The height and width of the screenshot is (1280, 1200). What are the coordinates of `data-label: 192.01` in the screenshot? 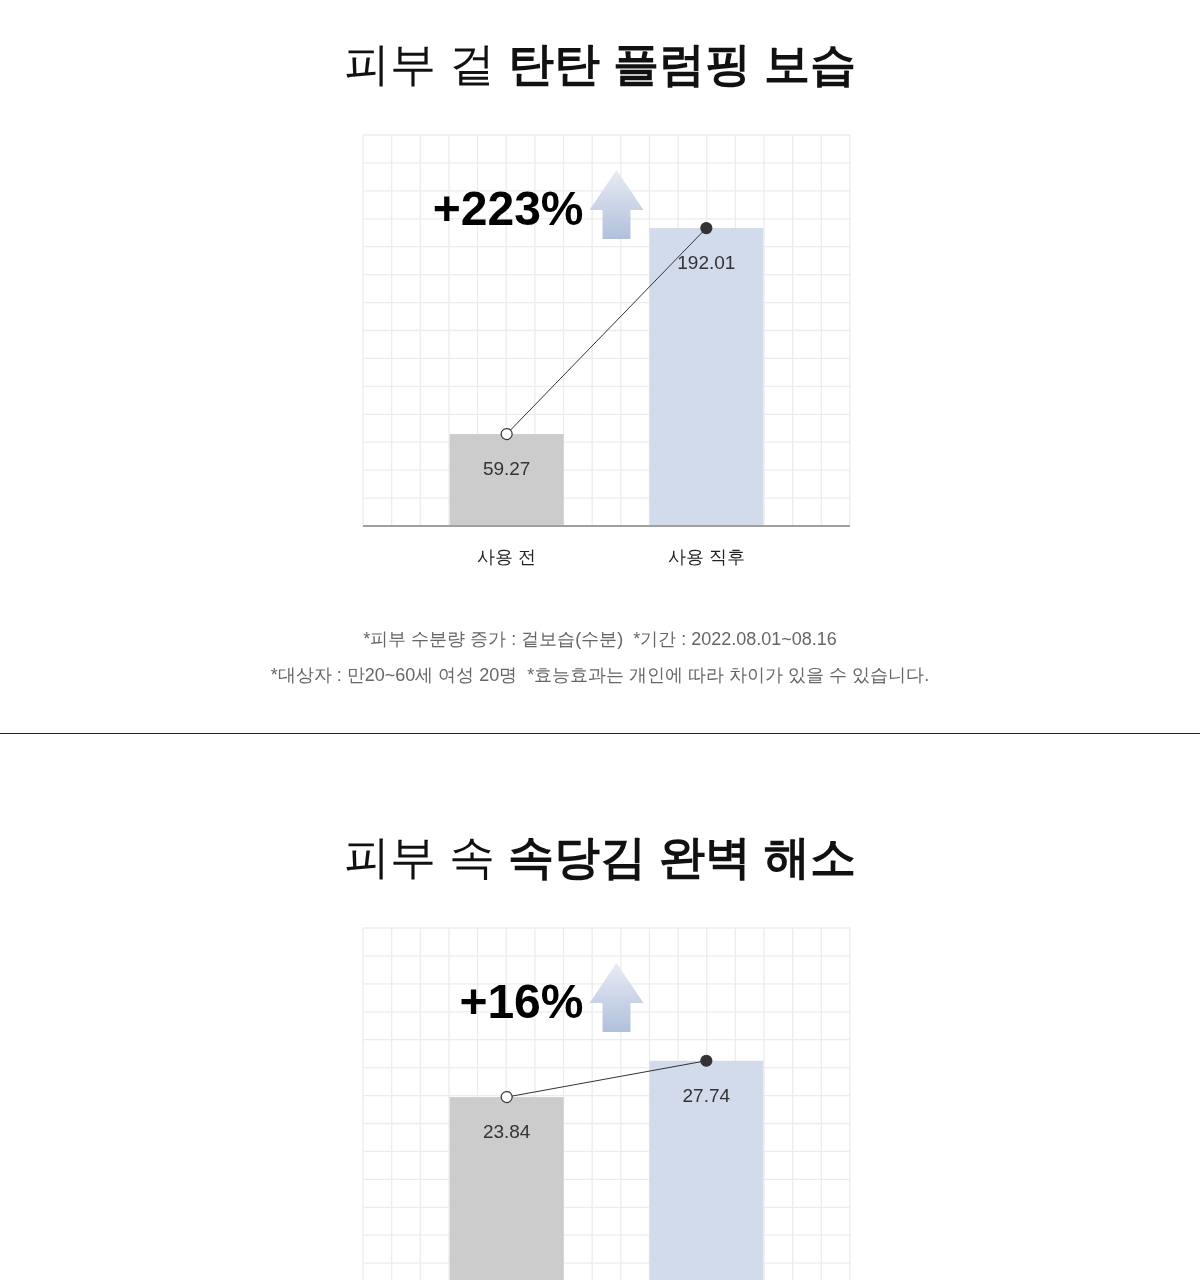 It's located at (706, 263).